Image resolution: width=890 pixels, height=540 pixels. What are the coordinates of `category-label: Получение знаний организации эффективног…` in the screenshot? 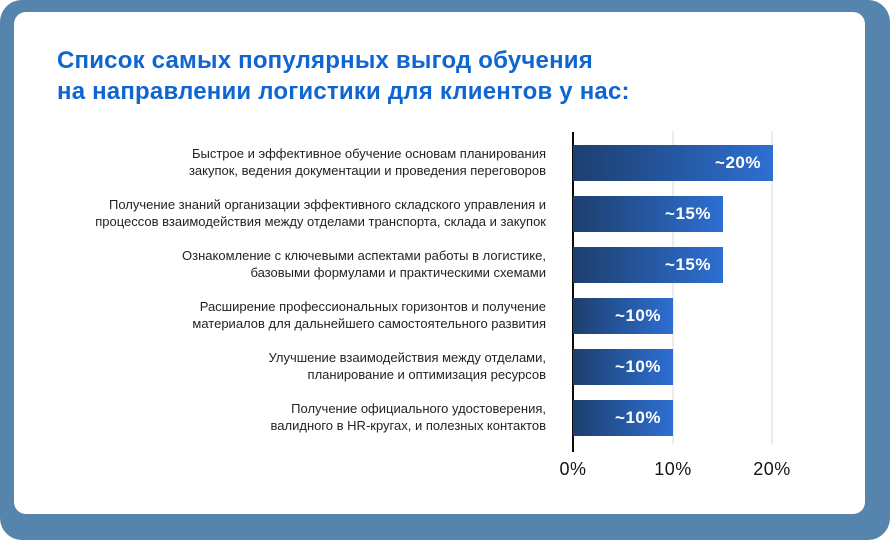 It's located at (320, 213).